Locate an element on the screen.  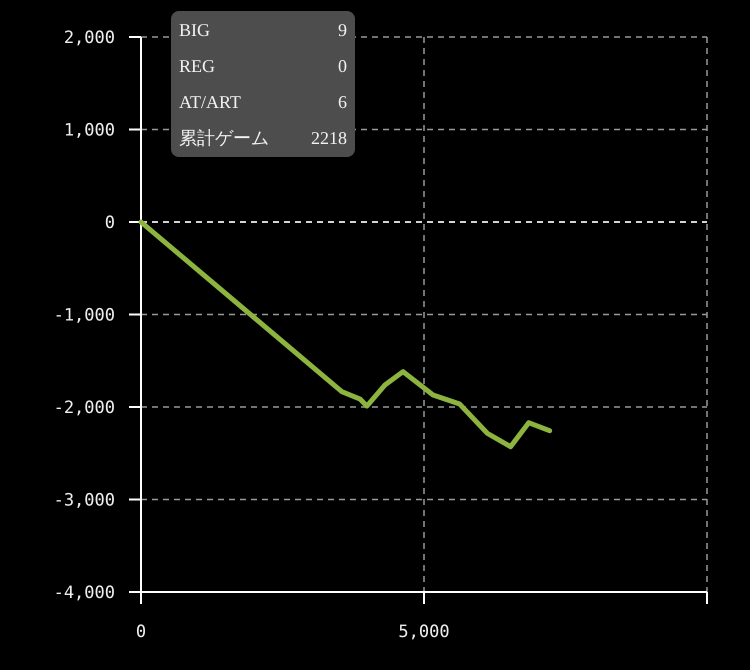
y-tick-label: -3,000 is located at coordinates (84, 500).